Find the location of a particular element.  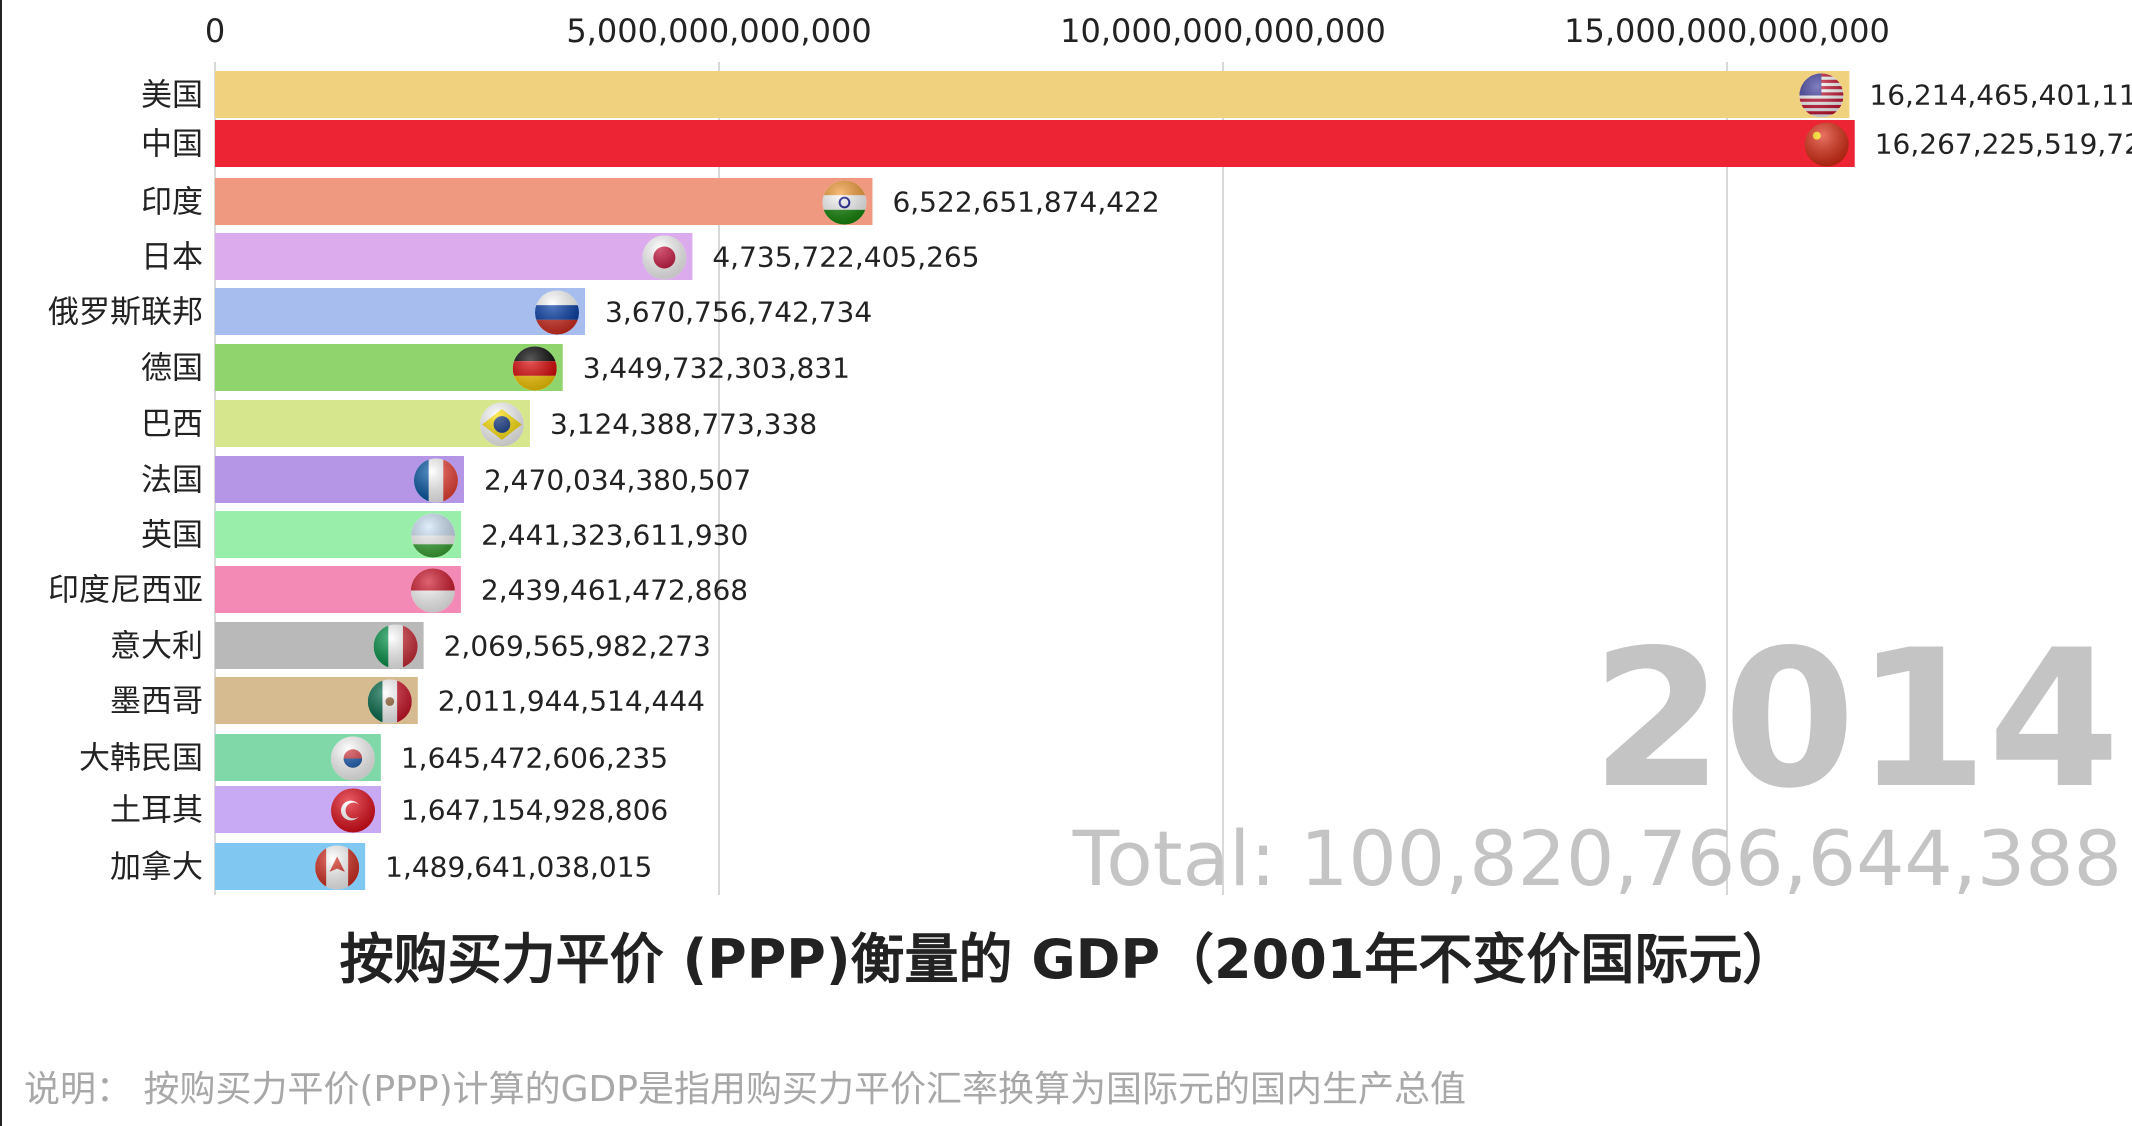

chart-title: 按购买力平价 (PPP)衡量的 GDP（2001年不变价国际元） is located at coordinates (1068, 959).